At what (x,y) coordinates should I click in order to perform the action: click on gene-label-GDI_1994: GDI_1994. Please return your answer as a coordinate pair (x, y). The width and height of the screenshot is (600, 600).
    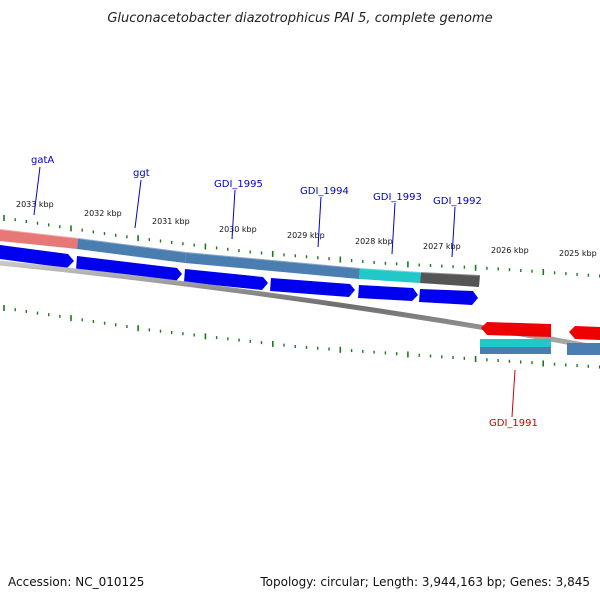
    Looking at the image, I should click on (324, 191).